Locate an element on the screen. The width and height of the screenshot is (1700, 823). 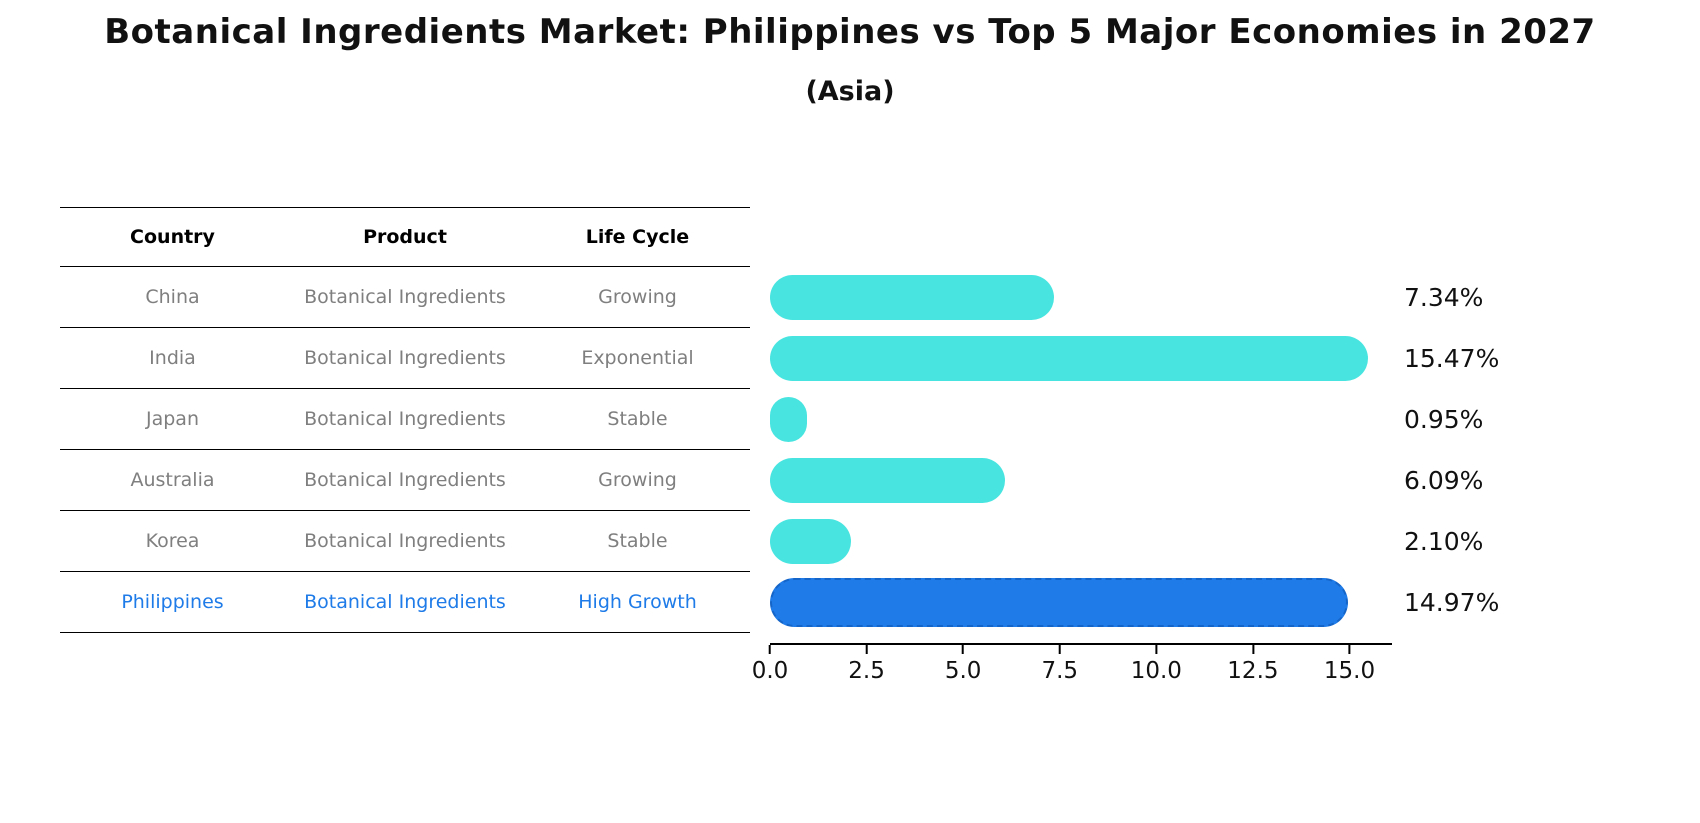
value-labels: 7.34% 15.47% 0.95% 6.09% 2.10% 14.97% is located at coordinates (1451, 450).